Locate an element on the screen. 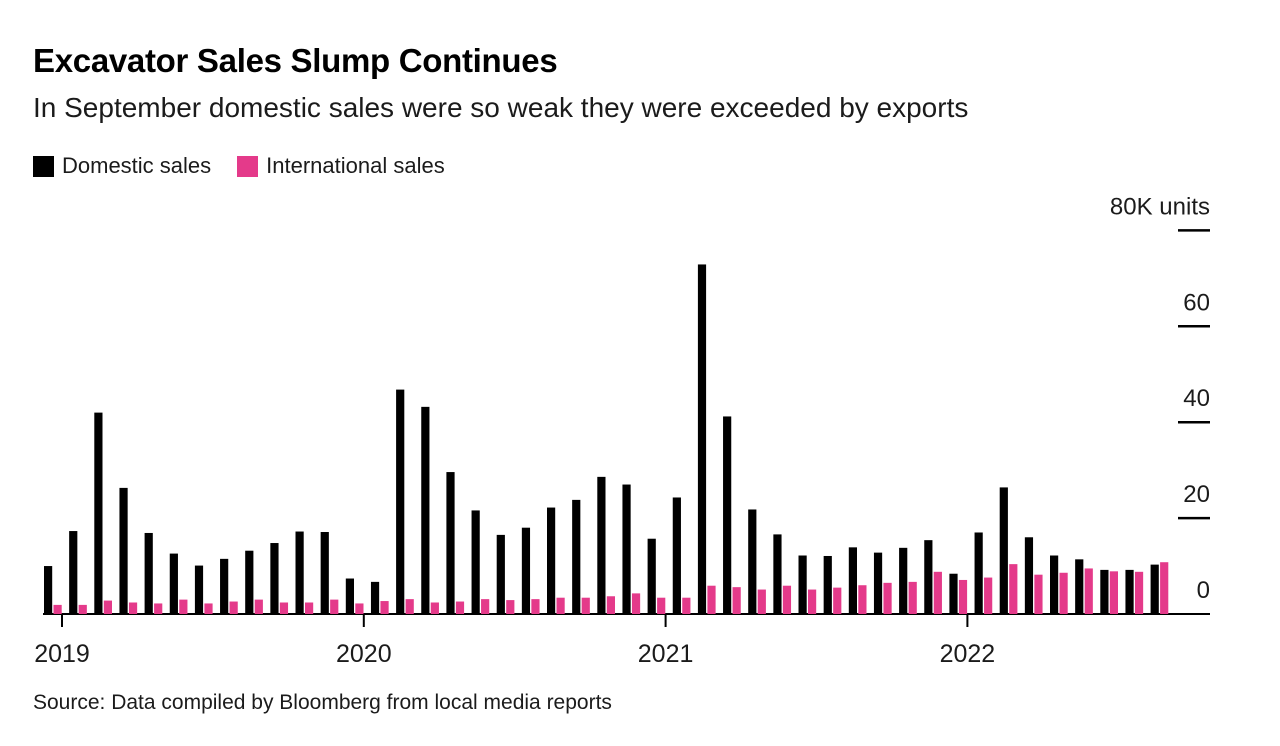 This screenshot has width=1280, height=746. x-axis-label-2021: 2021 is located at coordinates (666, 654).